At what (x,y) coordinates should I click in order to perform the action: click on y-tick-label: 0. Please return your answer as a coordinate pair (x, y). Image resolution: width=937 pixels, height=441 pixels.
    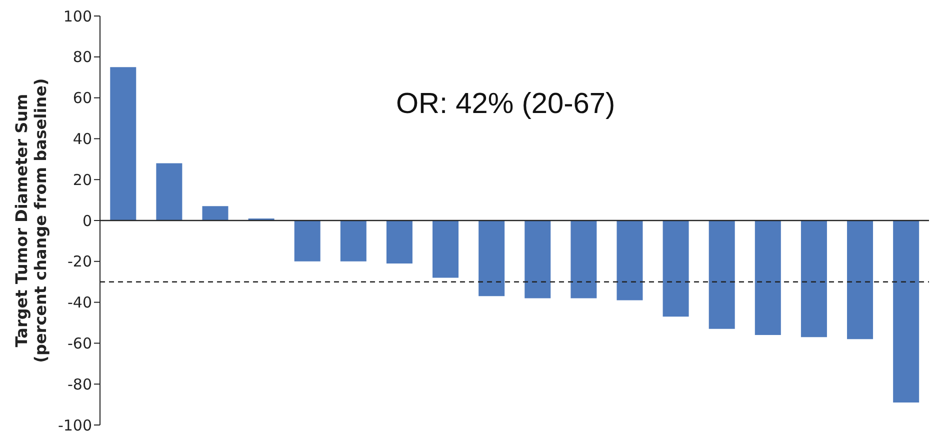
    Looking at the image, I should click on (87, 221).